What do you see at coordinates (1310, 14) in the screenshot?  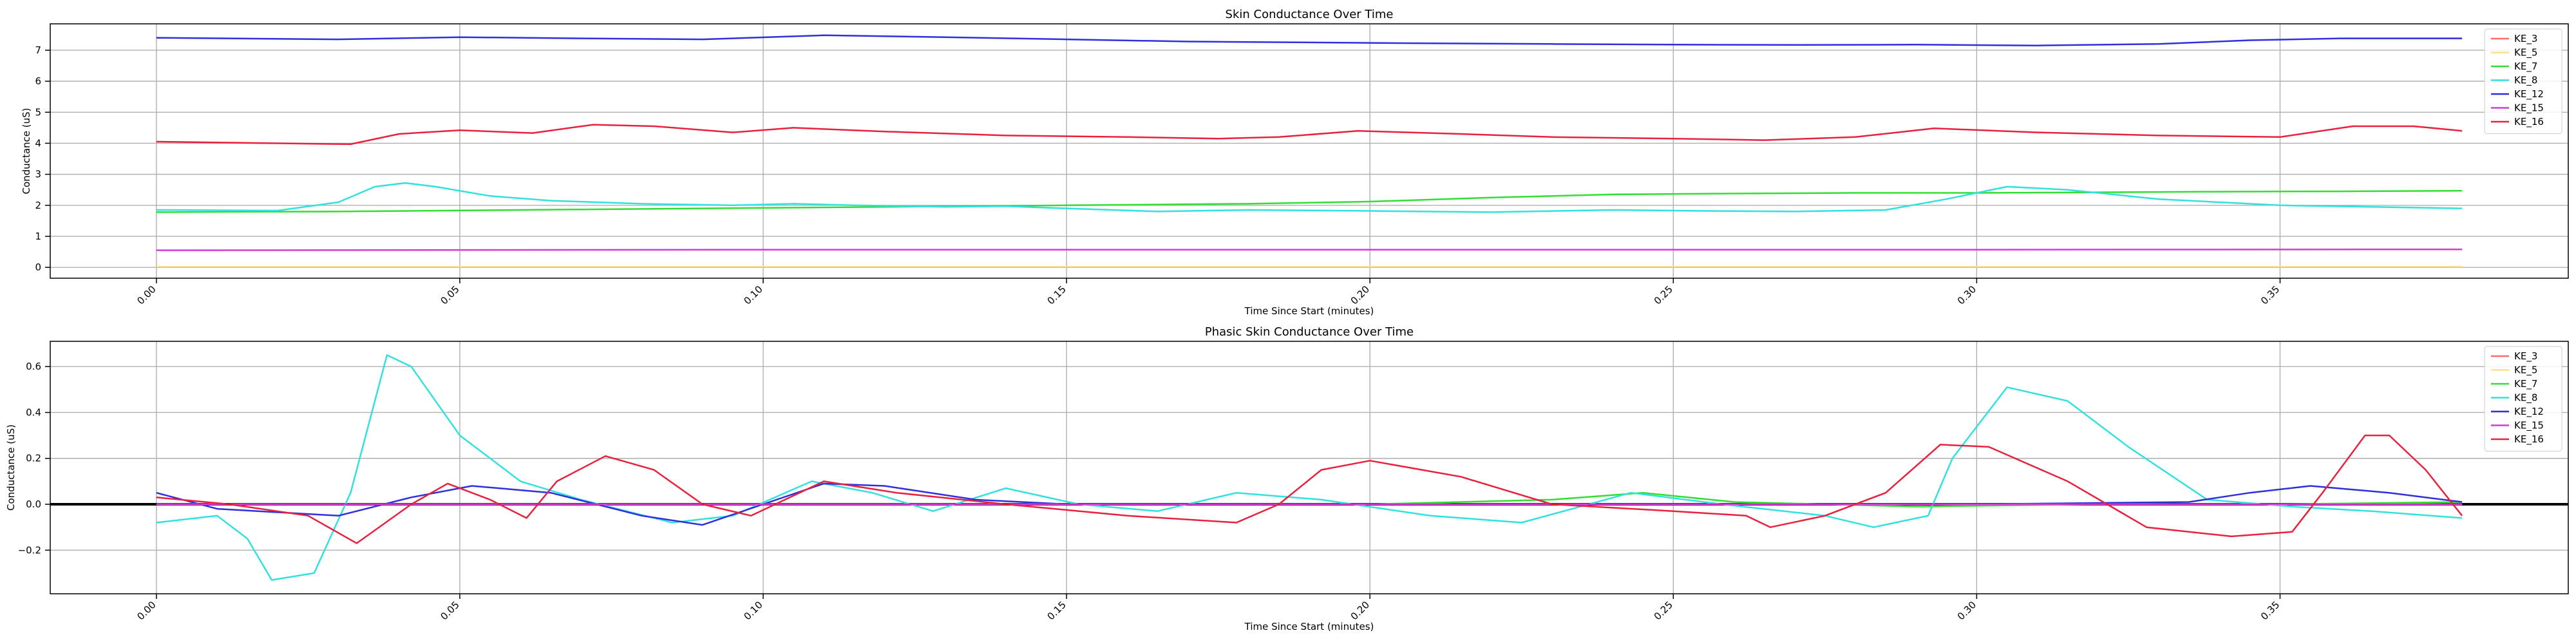 I see `chart-title: Skin Conductance Over Time` at bounding box center [1310, 14].